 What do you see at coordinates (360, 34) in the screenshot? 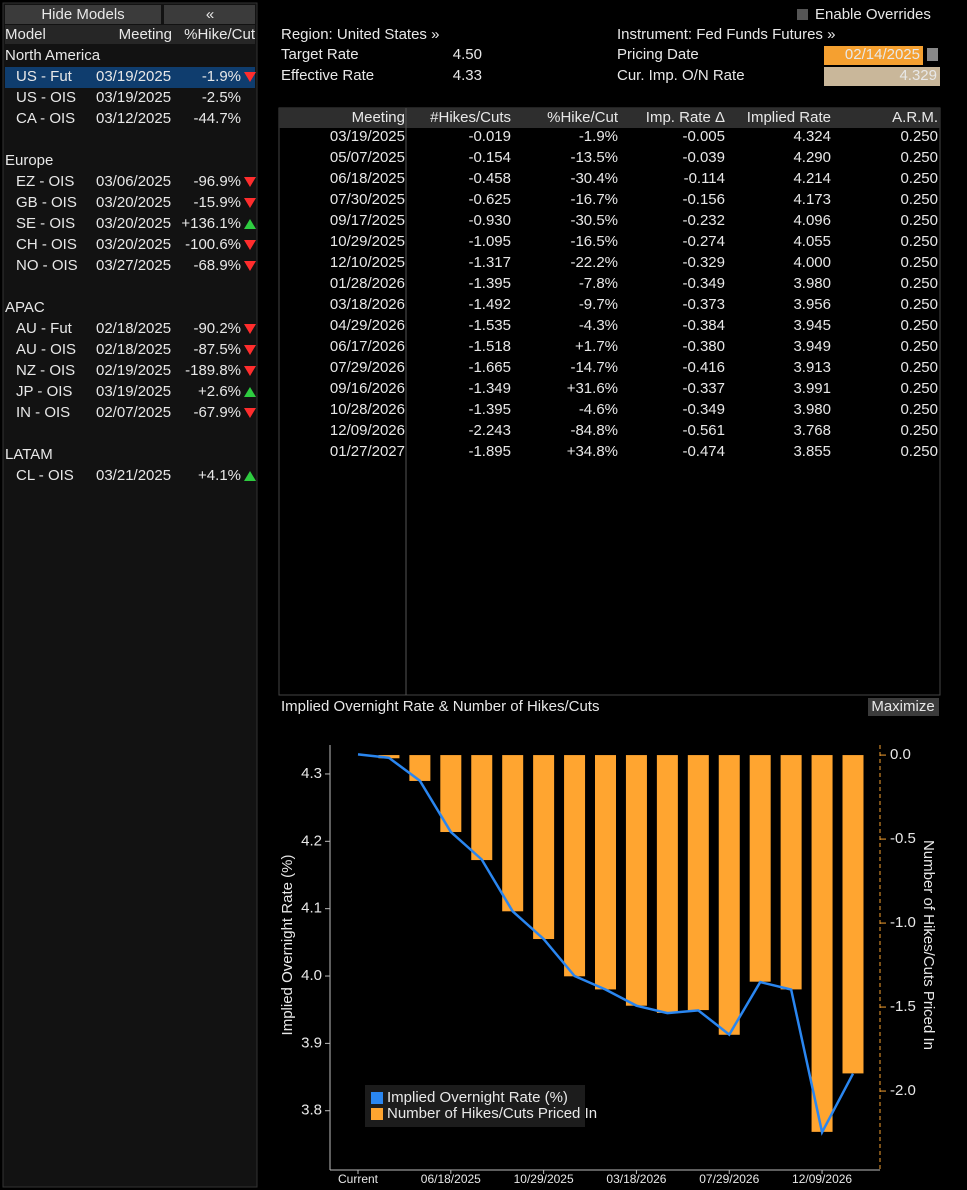
I see `region: Region: United States »` at bounding box center [360, 34].